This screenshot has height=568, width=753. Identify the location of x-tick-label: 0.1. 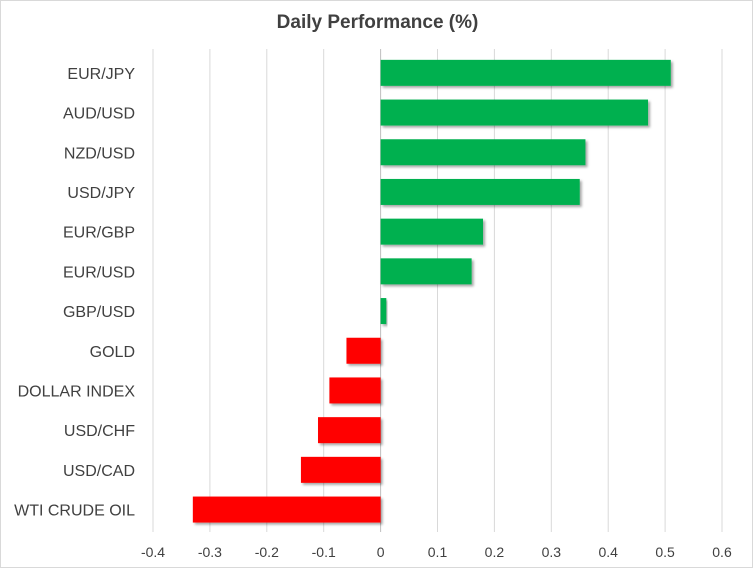
(438, 552).